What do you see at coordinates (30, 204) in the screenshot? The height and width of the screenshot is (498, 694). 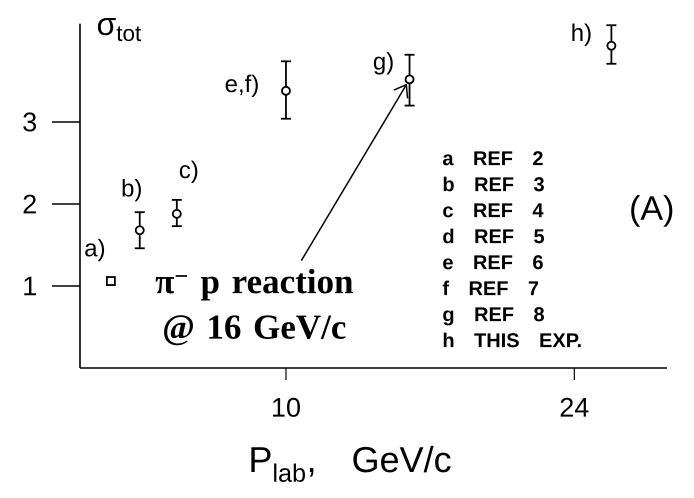 I see `y-tick-label: 2` at bounding box center [30, 204].